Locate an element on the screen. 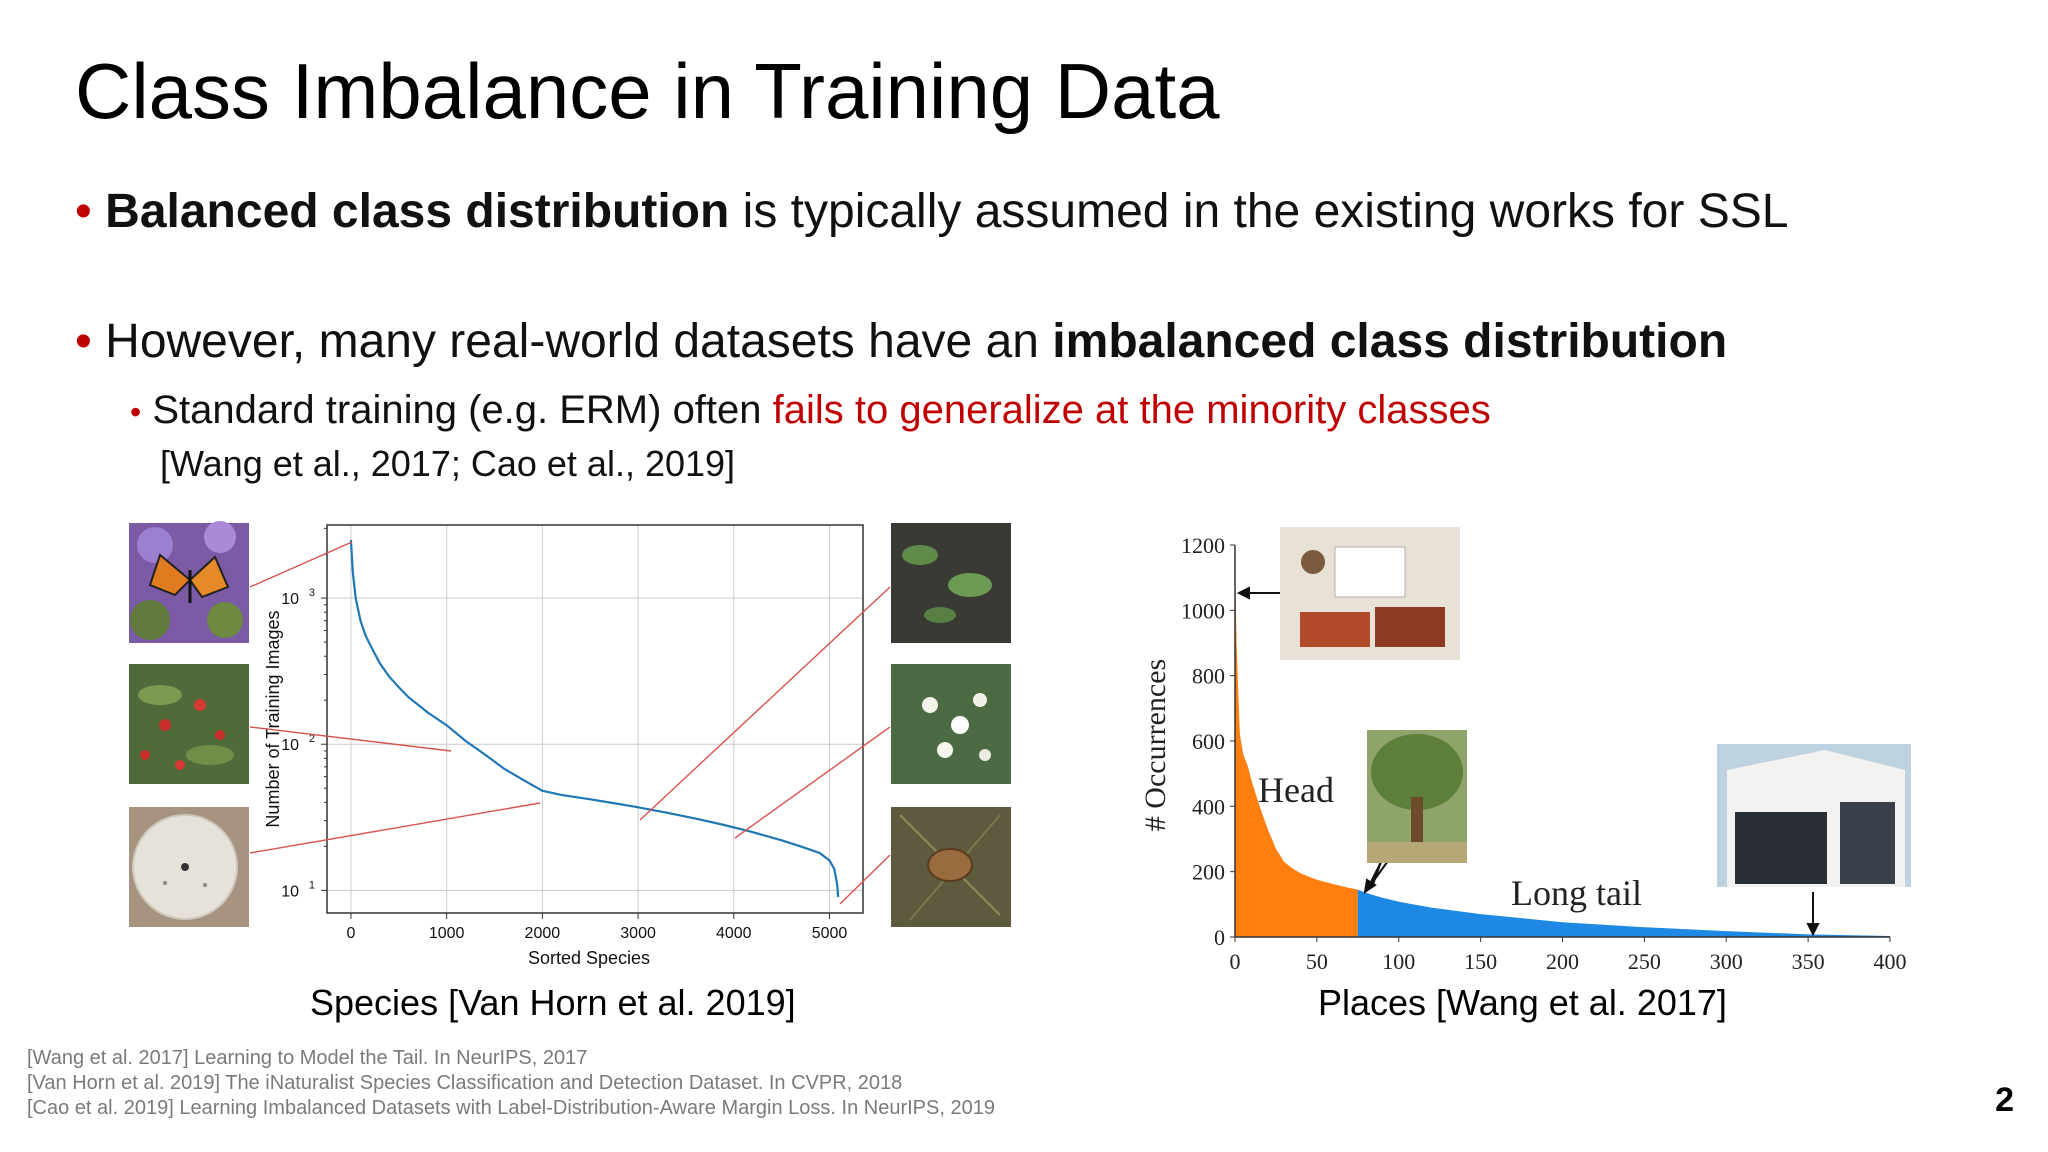 This screenshot has height=1152, width=2048. y-tick-label: 1000 is located at coordinates (1203, 610).